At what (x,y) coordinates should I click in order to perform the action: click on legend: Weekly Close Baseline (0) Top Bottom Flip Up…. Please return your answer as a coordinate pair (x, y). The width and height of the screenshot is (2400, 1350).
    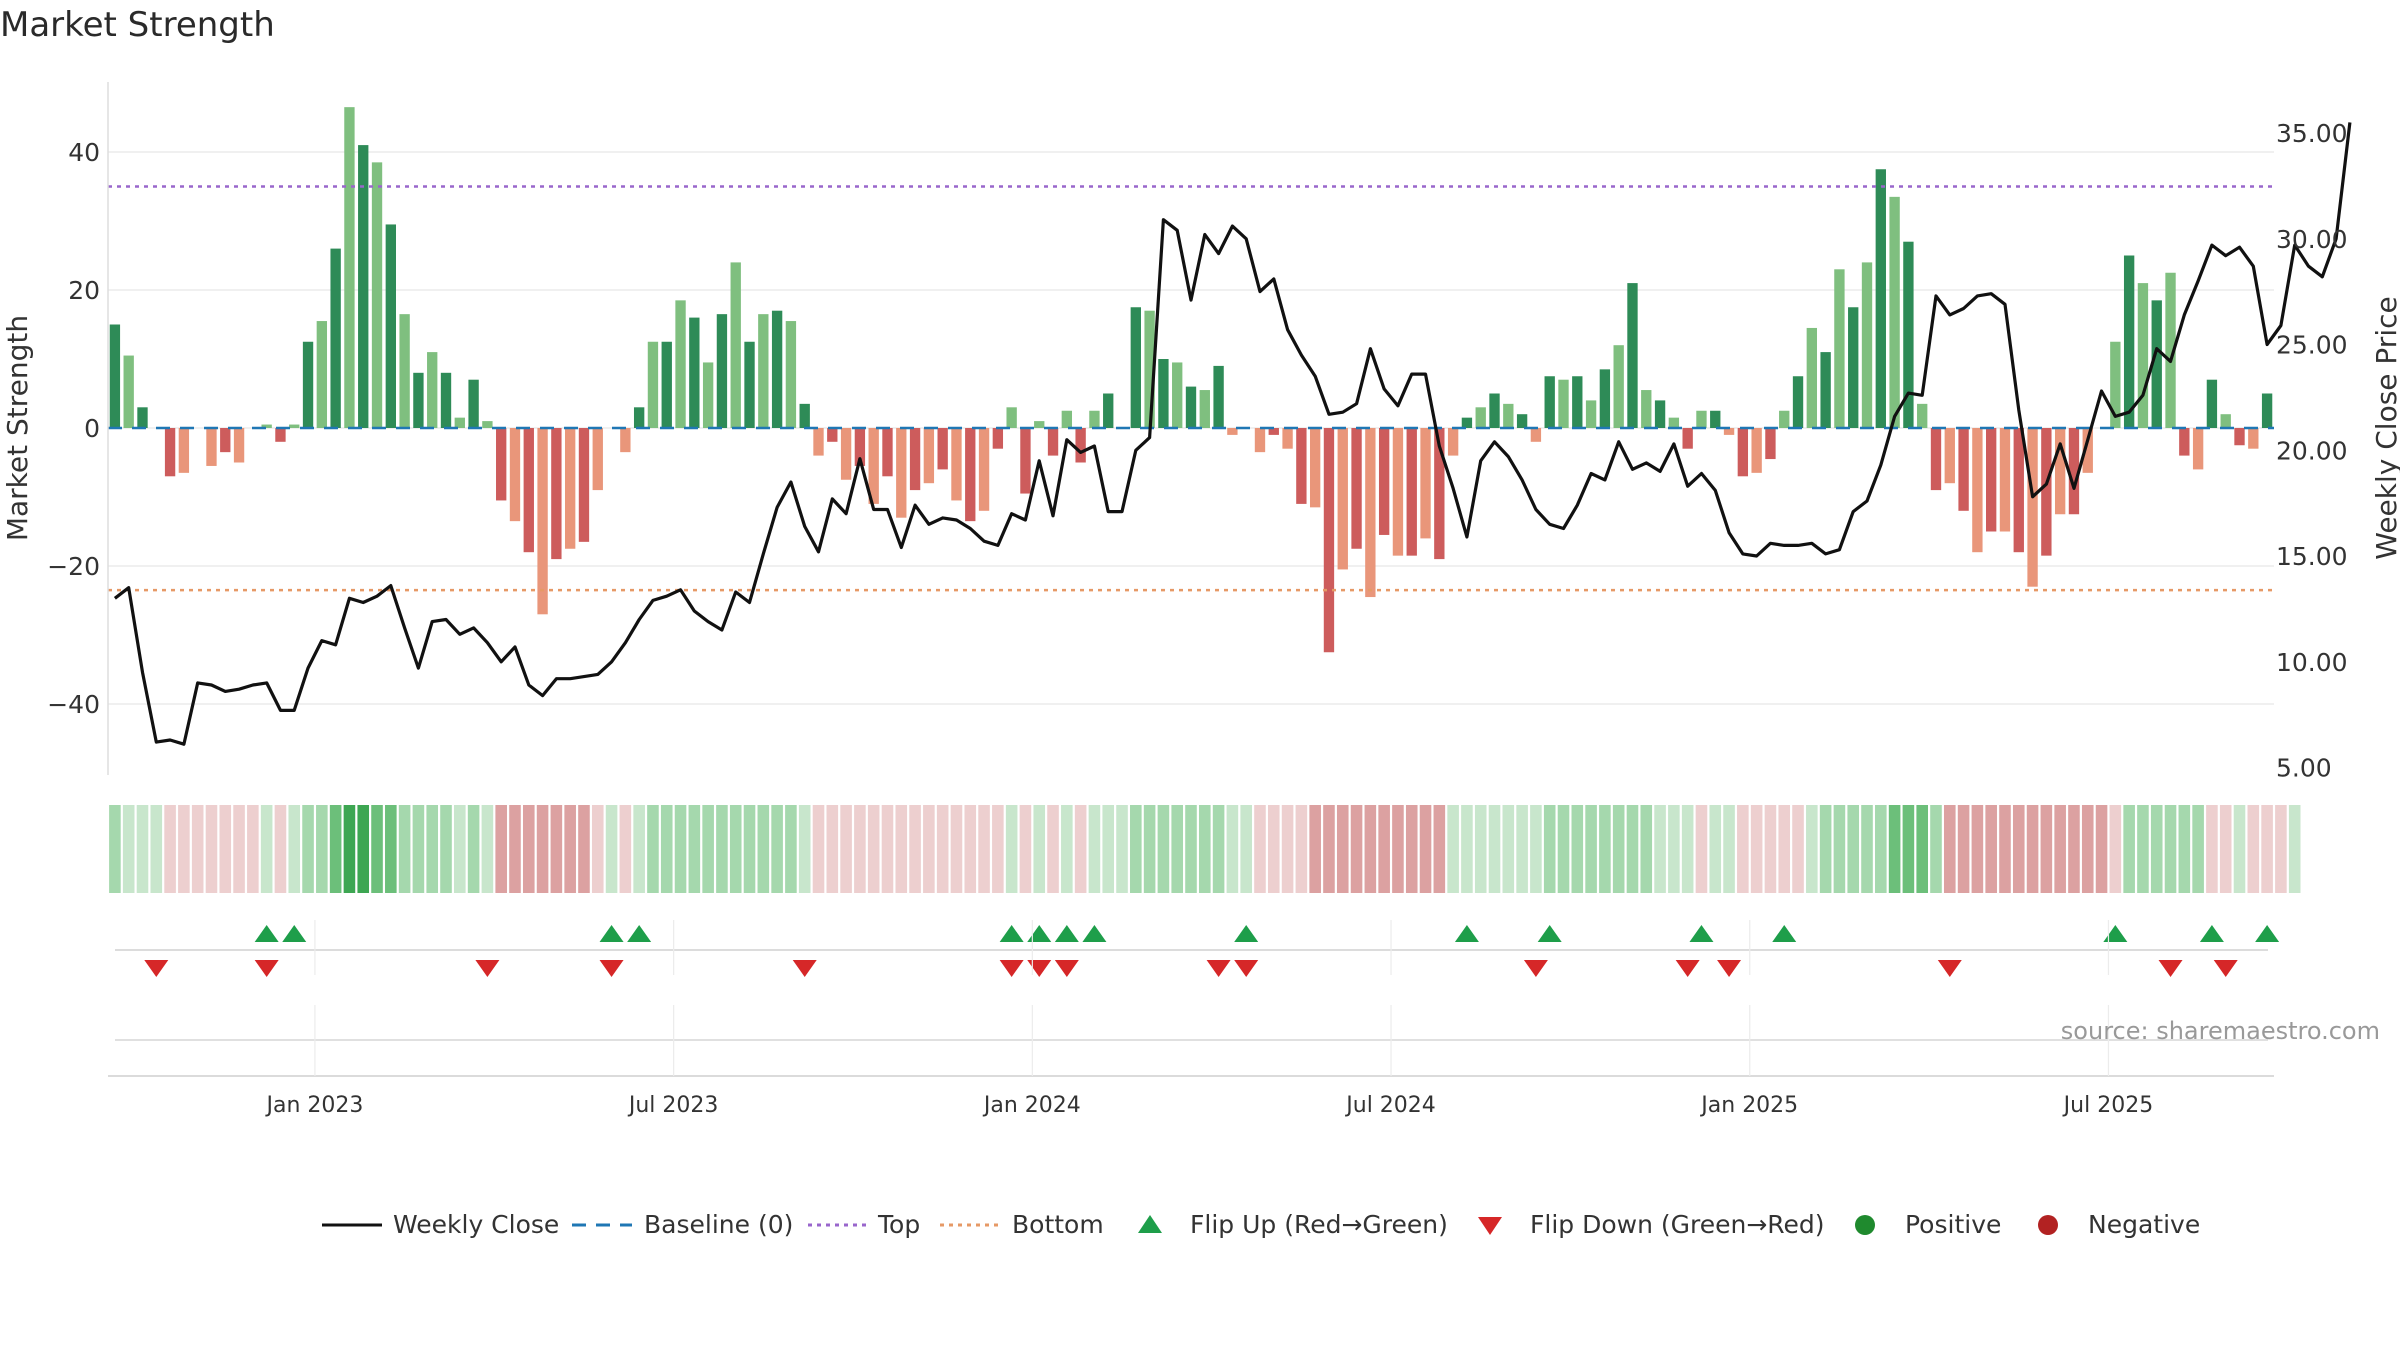
    Looking at the image, I should click on (1261, 1224).